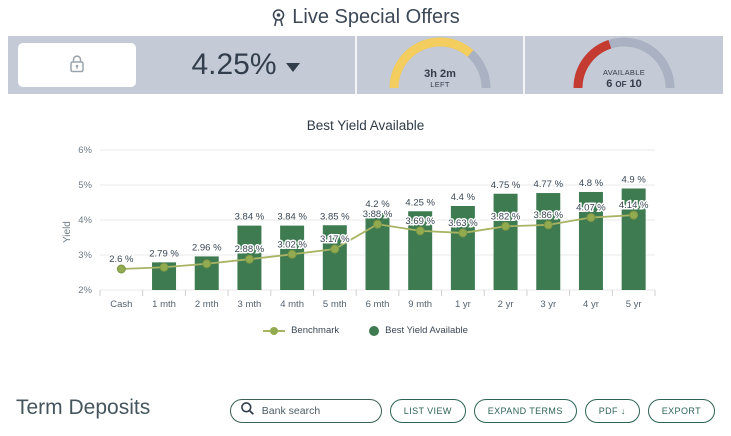  I want to click on chart-legend: Benchmark Best Yield Available, so click(365, 330).